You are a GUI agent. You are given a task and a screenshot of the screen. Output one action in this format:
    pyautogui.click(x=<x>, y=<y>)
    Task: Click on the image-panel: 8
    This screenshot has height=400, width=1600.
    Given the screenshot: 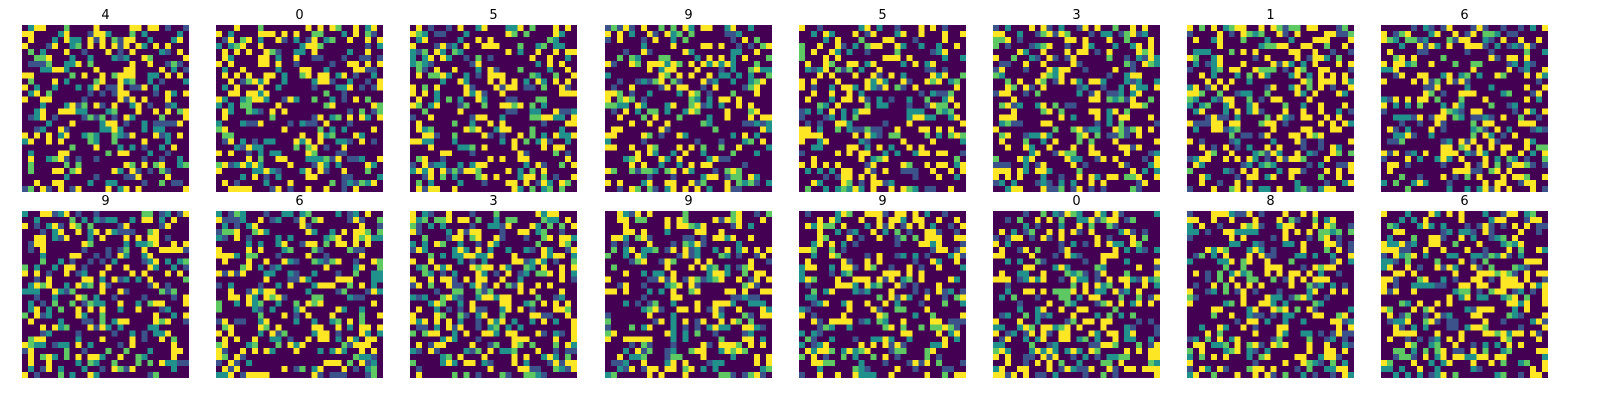 What is the action you would take?
    pyautogui.click(x=1270, y=286)
    